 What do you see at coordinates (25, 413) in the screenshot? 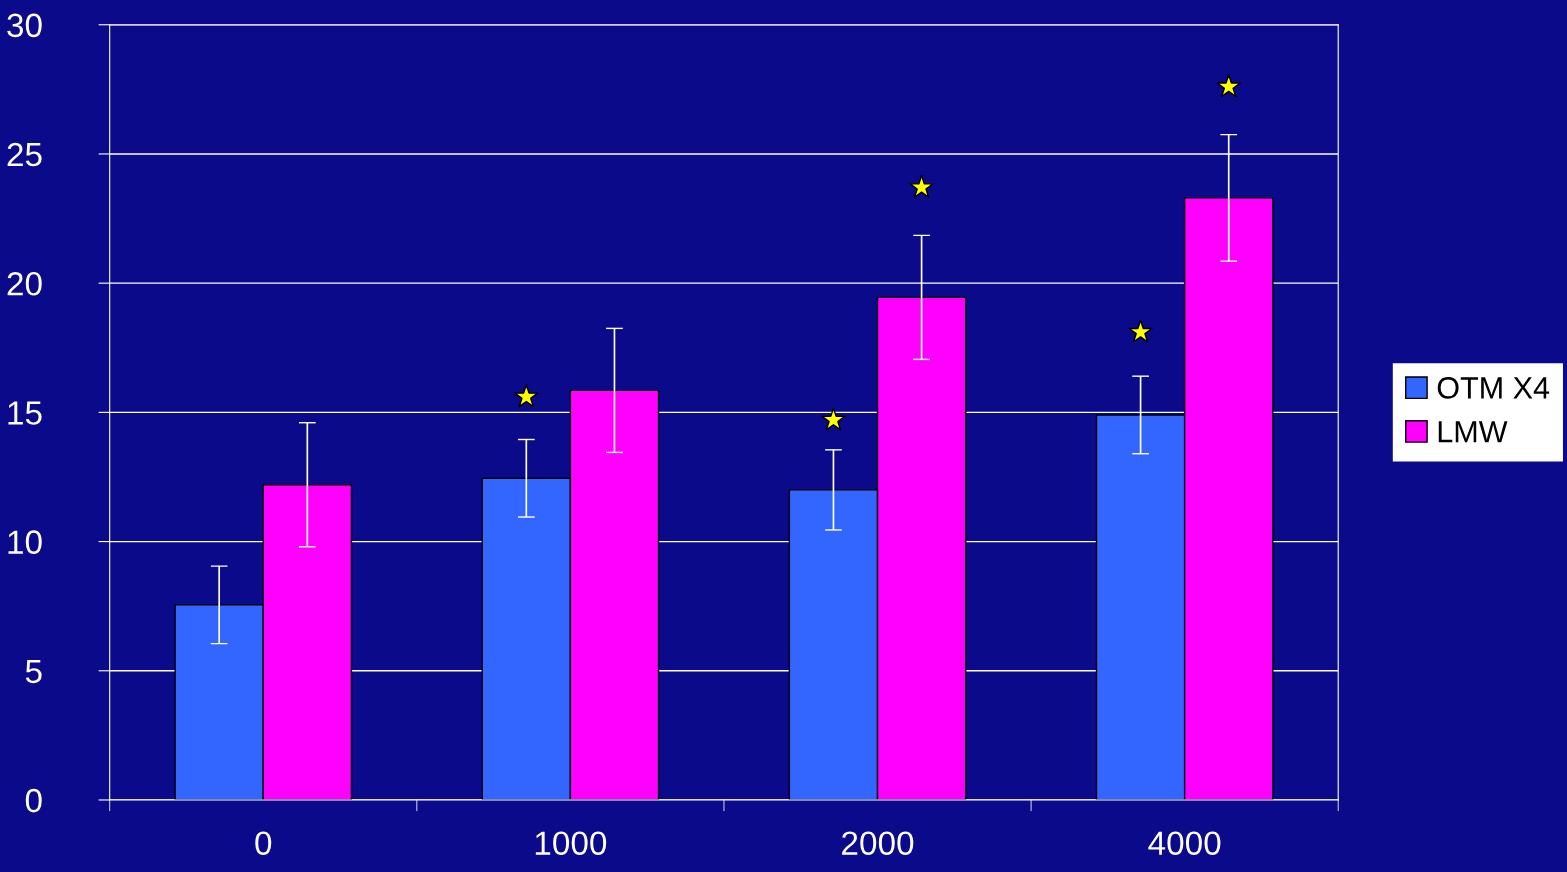
I see `y-tick-label: 15` at bounding box center [25, 413].